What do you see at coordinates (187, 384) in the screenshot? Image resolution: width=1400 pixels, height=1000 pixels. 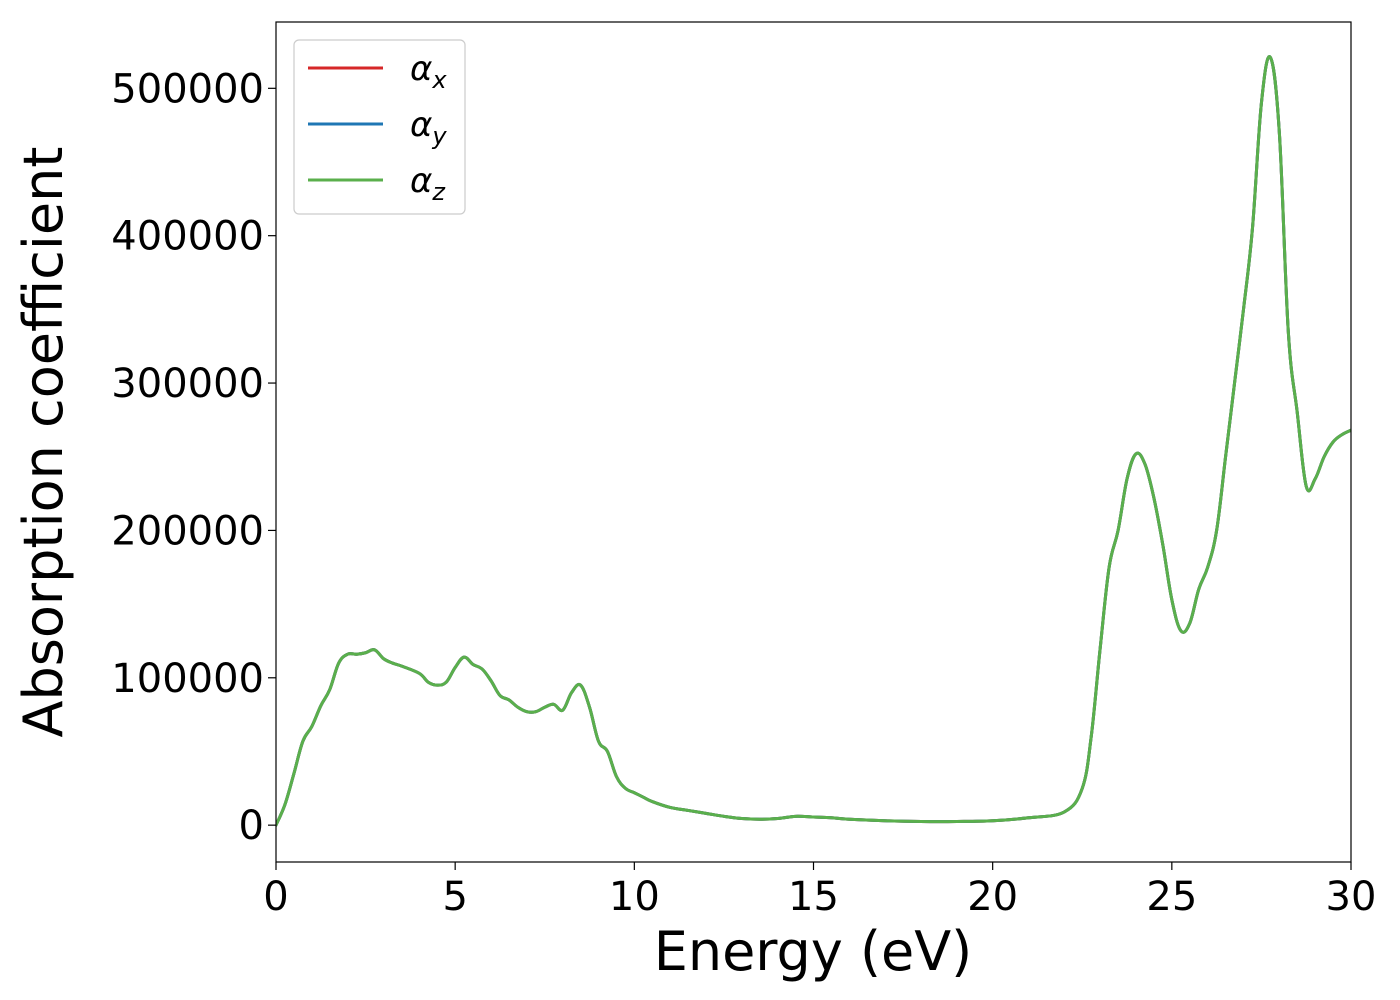 I see `y-tick-label: 300000` at bounding box center [187, 384].